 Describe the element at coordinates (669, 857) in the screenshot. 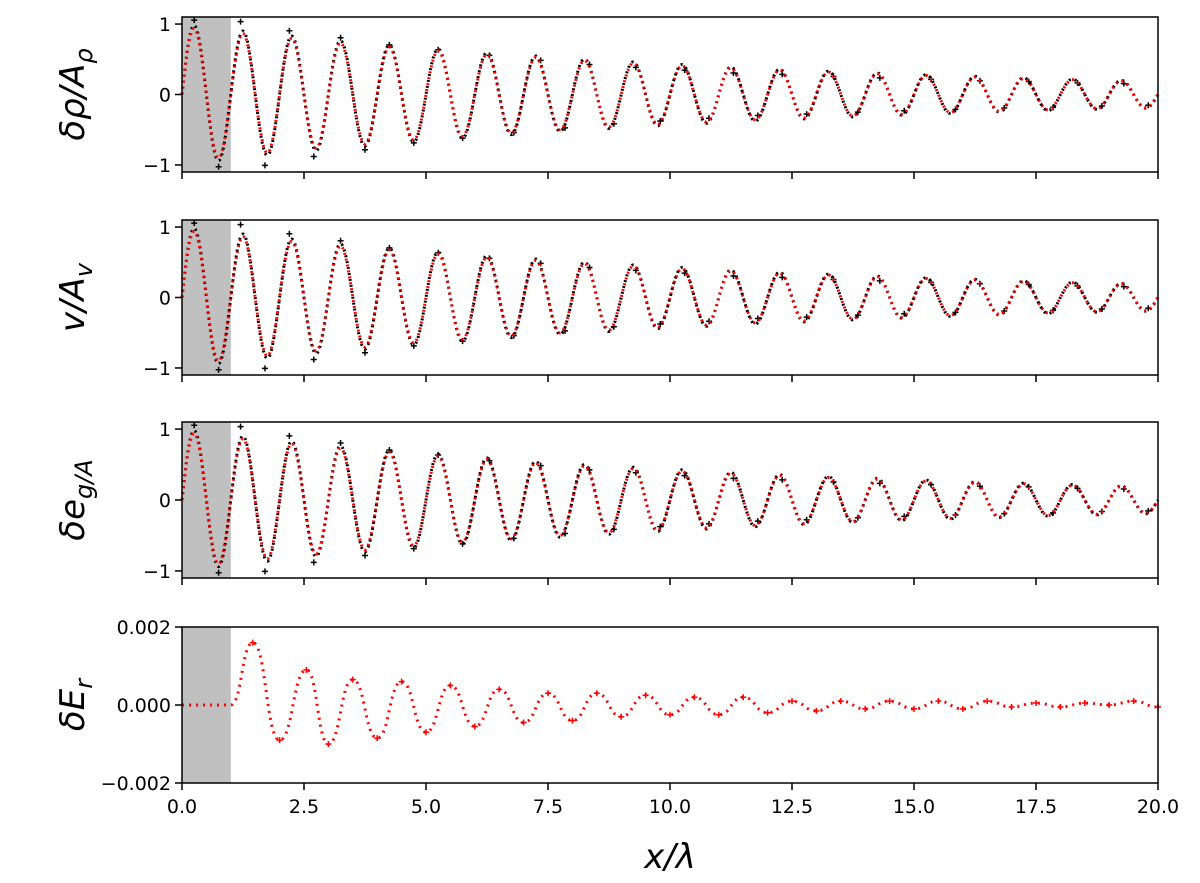

I see `x-axis-label: x/λ` at that location.